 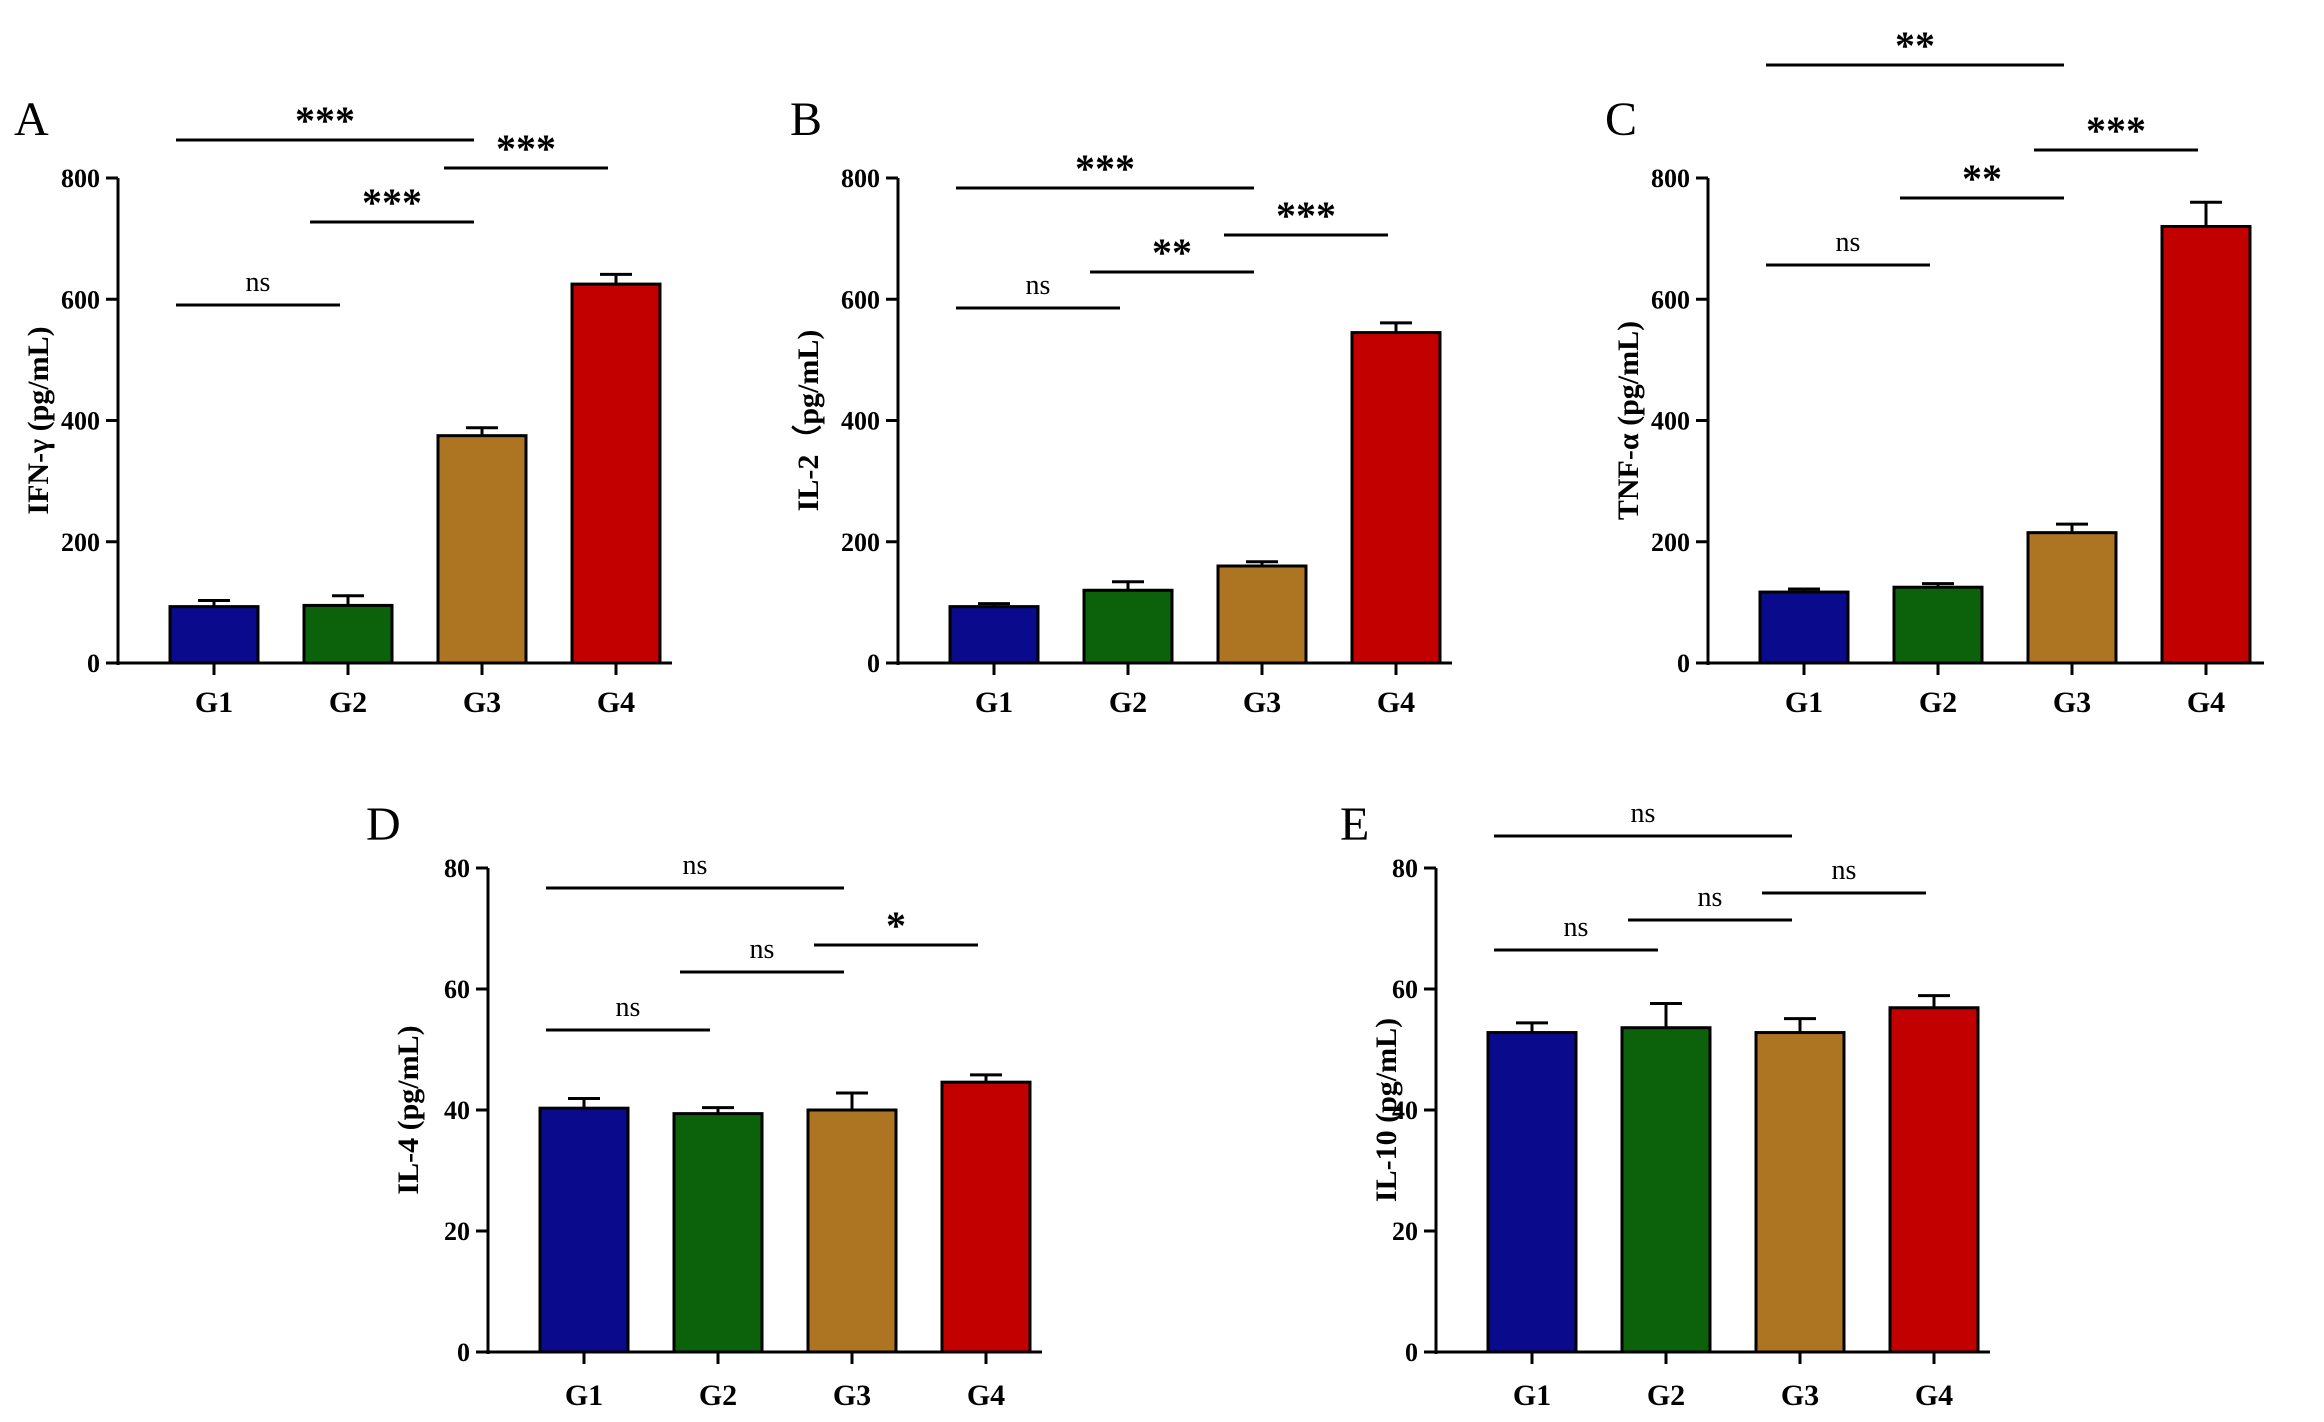 I want to click on y-axis-label: IL-10 (pg/mL), so click(x=1386, y=1110).